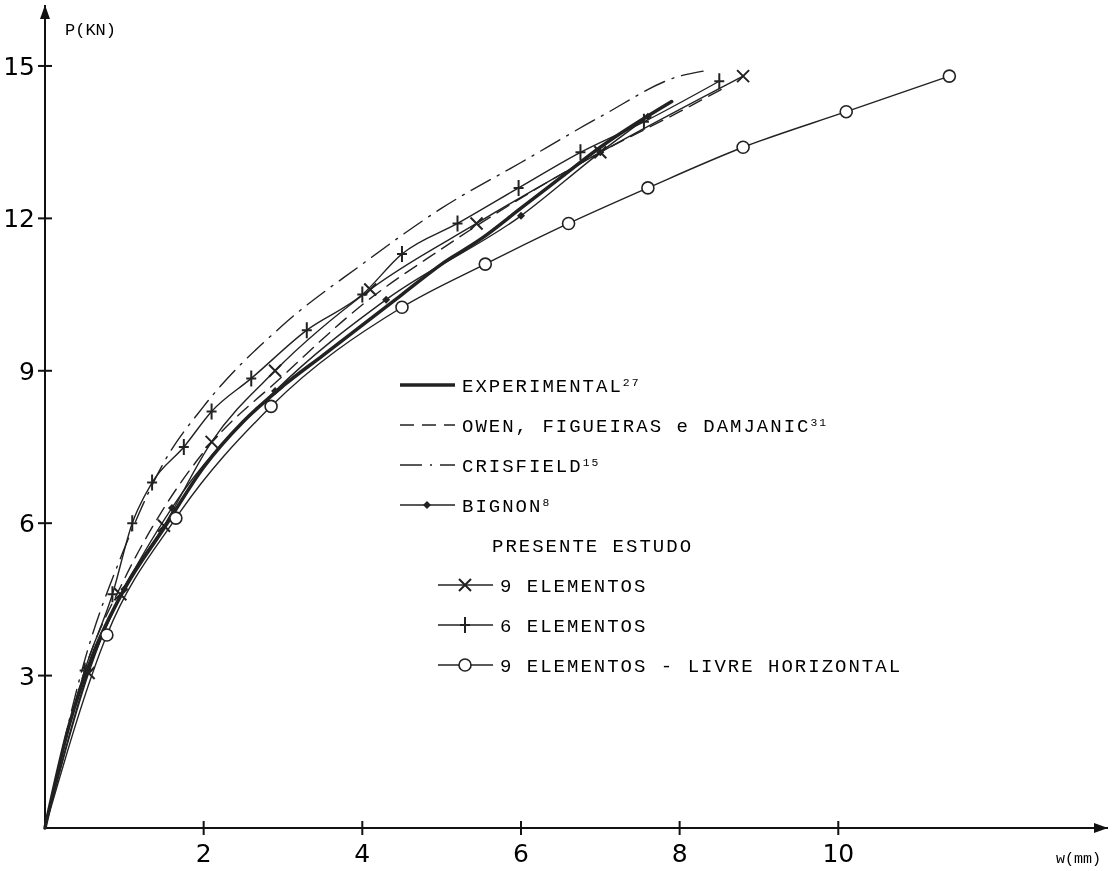 This screenshot has height=871, width=1113. What do you see at coordinates (574, 627) in the screenshot?
I see `legend-label: 6 ELEMENTOS` at bounding box center [574, 627].